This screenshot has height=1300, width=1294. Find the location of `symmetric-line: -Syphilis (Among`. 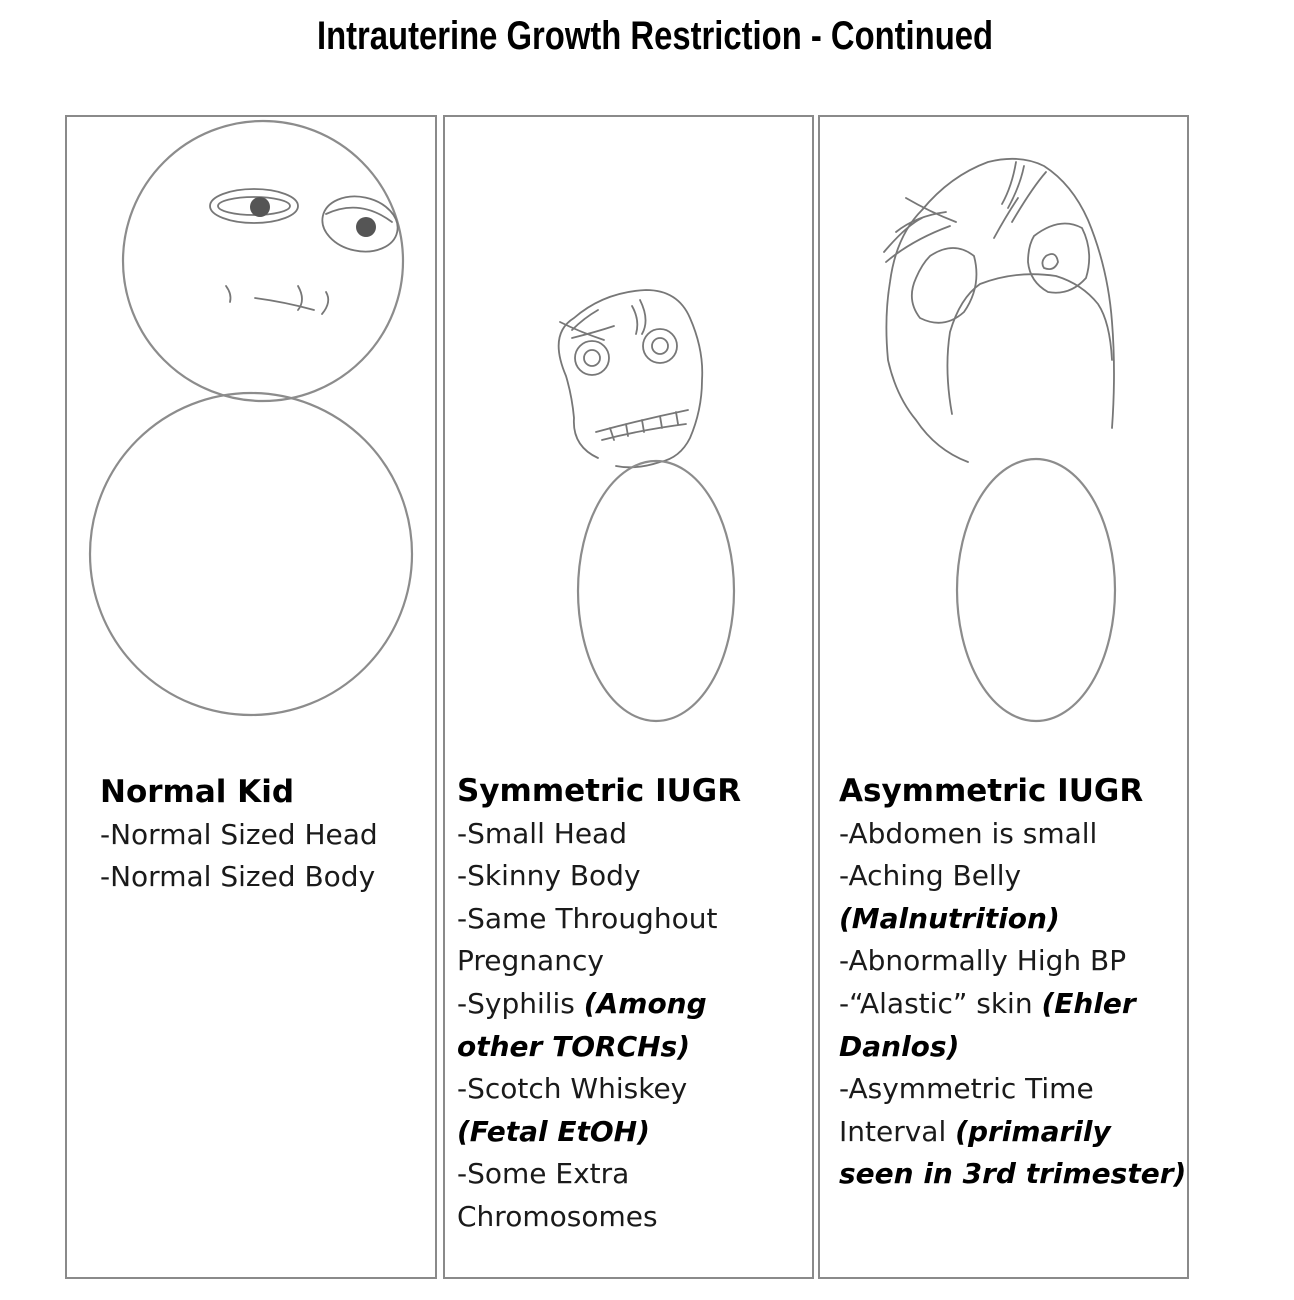

symmetric-line: -Syphilis (Among is located at coordinates (599, 1004).